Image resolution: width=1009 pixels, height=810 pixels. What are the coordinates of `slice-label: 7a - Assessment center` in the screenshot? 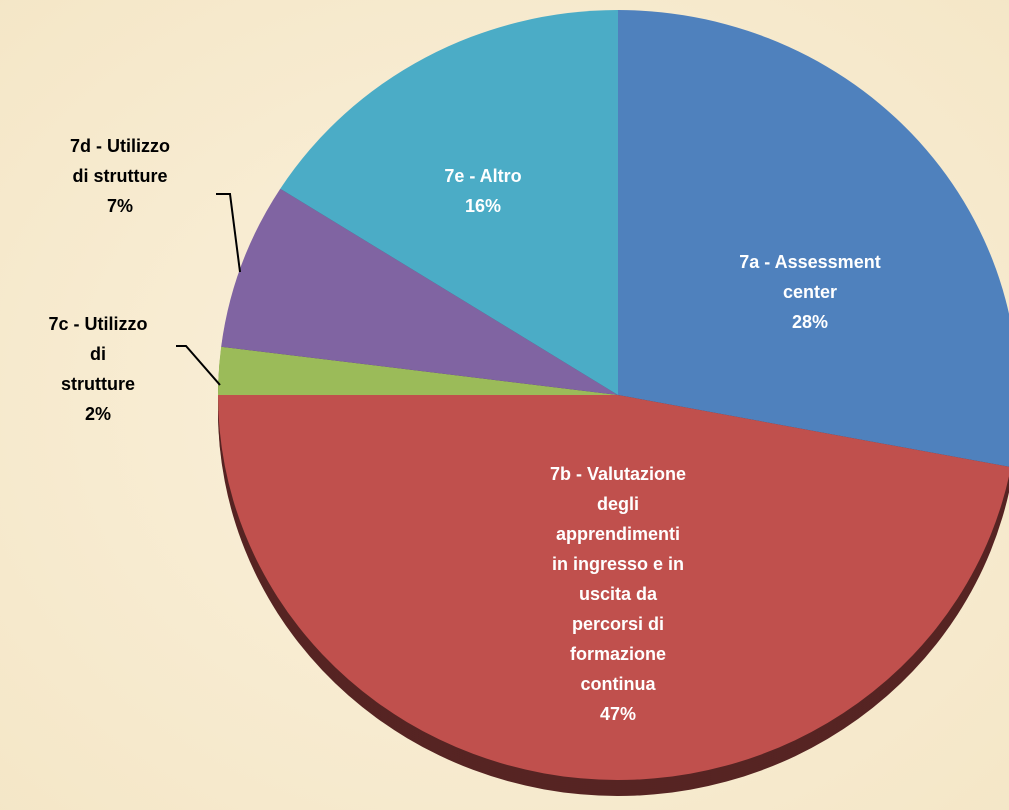 It's located at (809, 277).